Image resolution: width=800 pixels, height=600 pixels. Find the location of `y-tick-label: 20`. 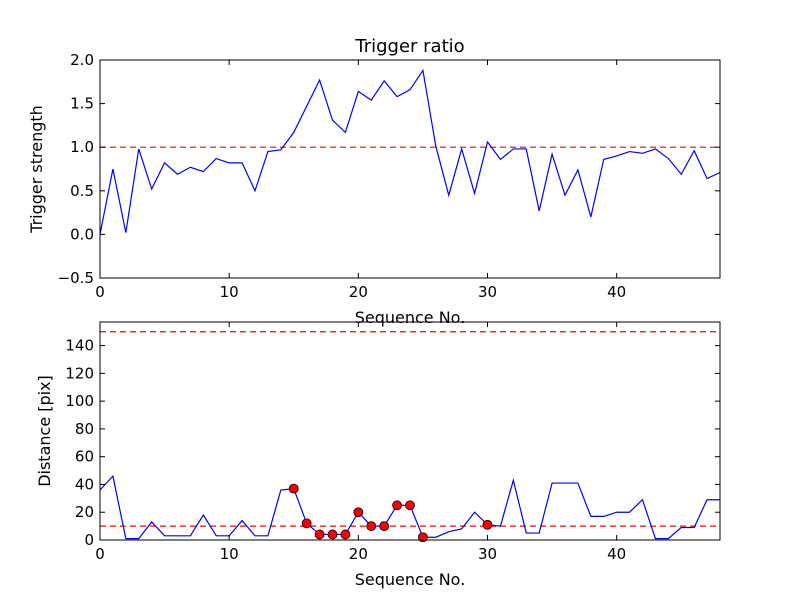

y-tick-label: 20 is located at coordinates (84, 512).